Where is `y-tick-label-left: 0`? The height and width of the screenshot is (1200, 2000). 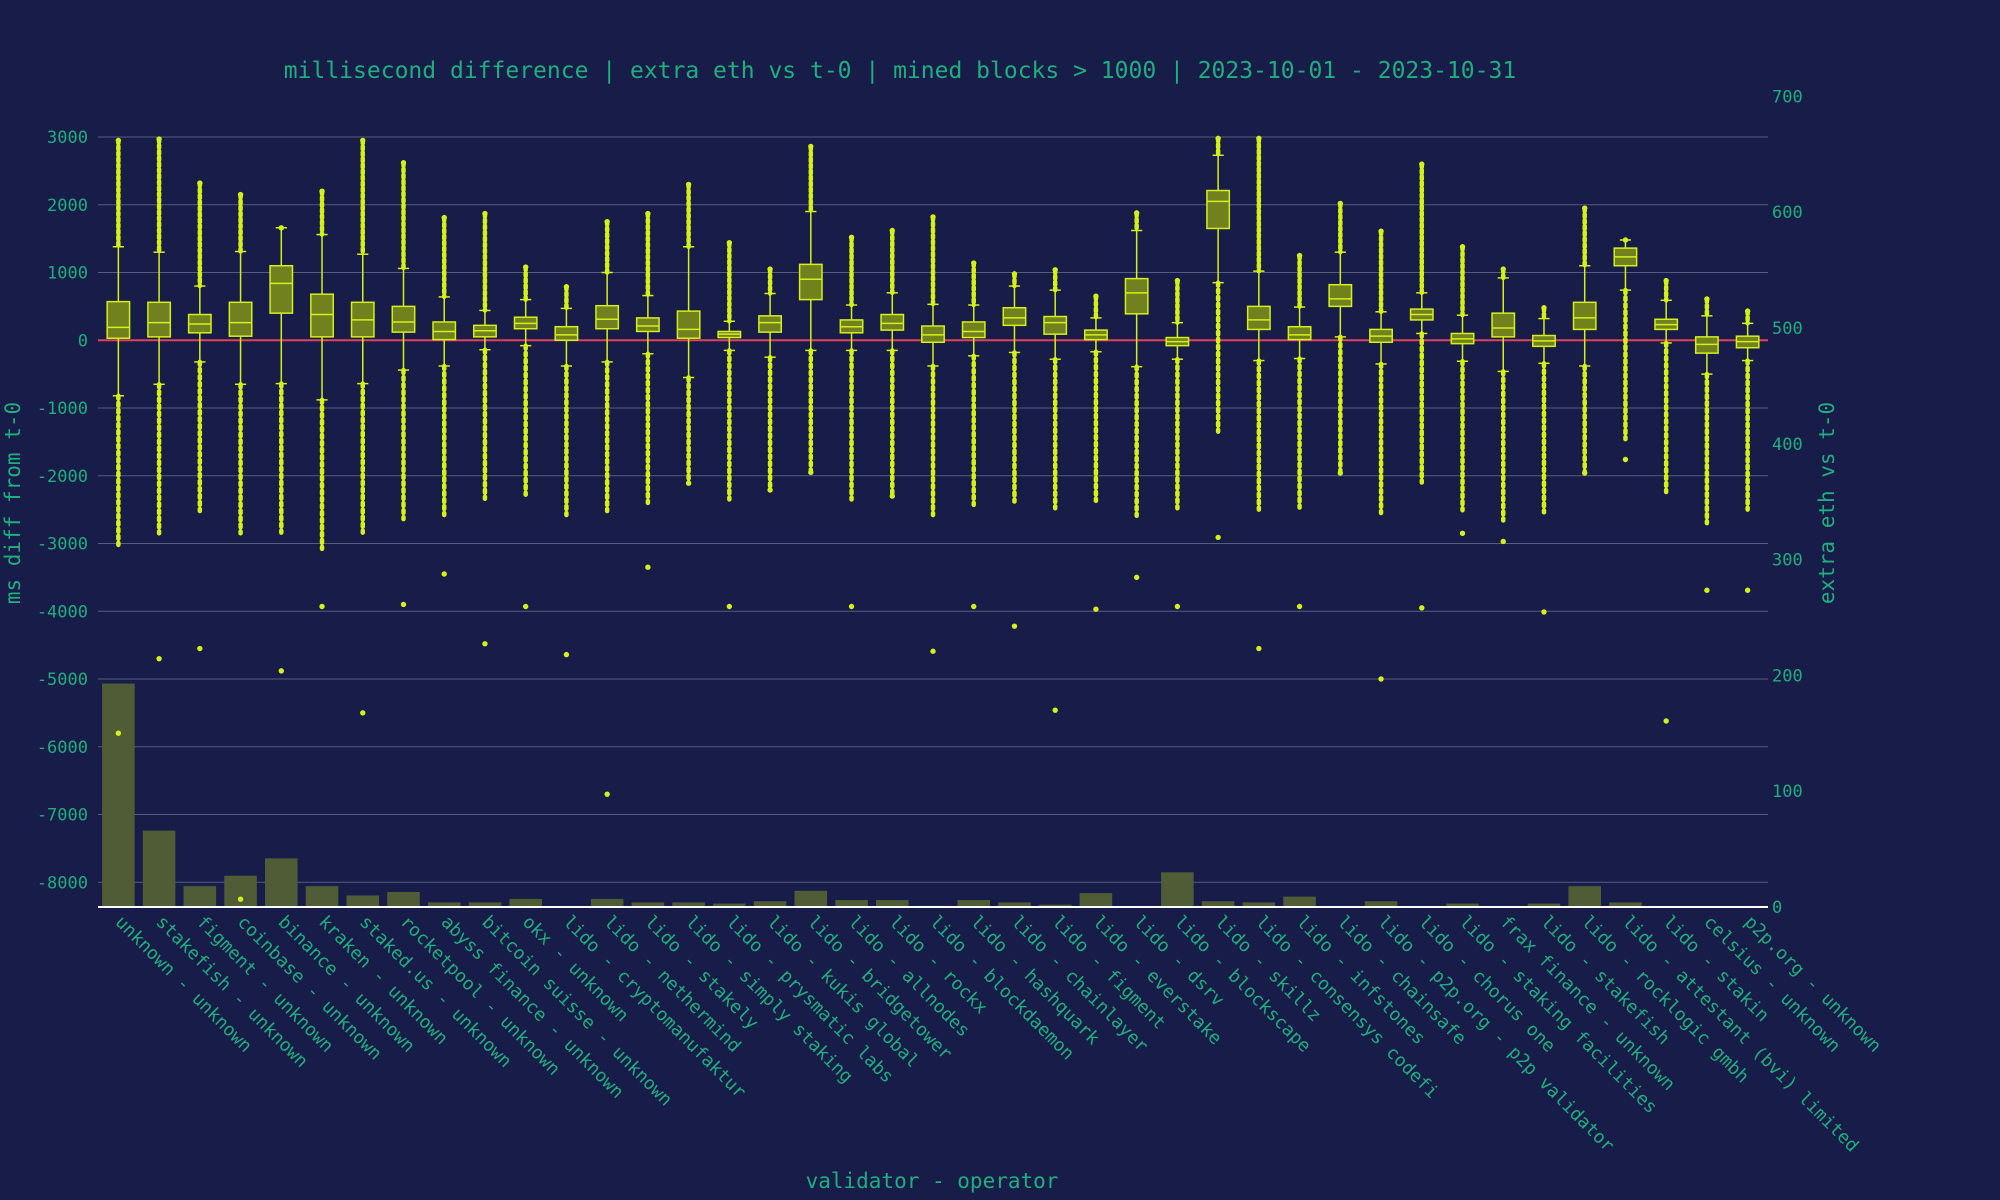 y-tick-label-left: 0 is located at coordinates (83, 341).